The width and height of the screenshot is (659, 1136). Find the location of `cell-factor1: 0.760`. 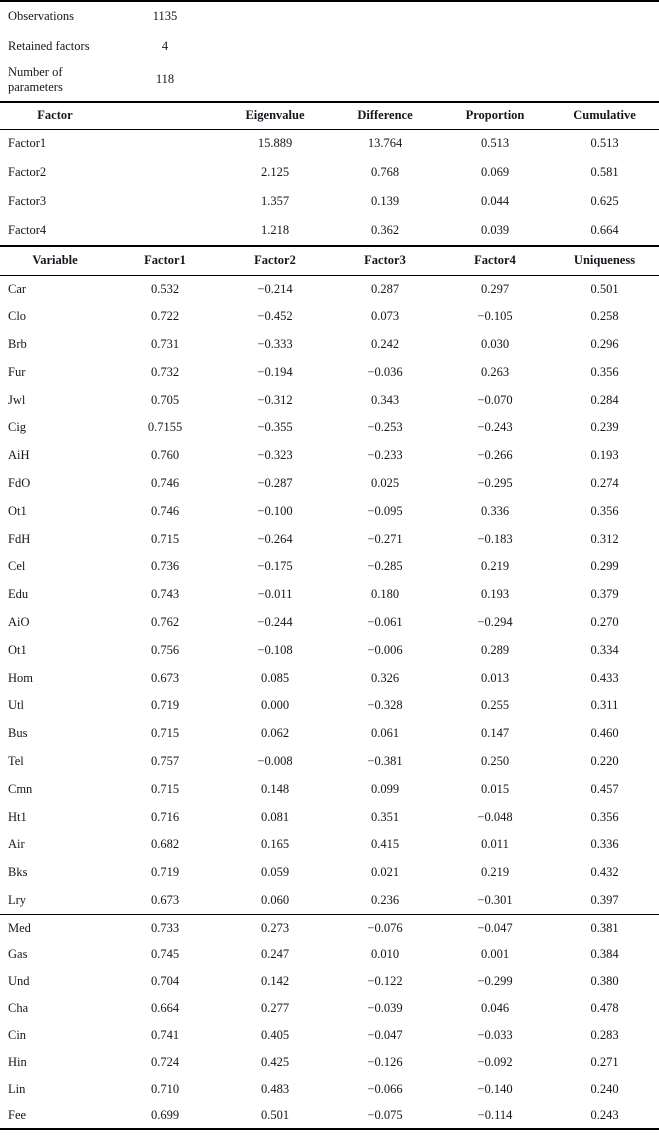

cell-factor1: 0.760 is located at coordinates (165, 455).